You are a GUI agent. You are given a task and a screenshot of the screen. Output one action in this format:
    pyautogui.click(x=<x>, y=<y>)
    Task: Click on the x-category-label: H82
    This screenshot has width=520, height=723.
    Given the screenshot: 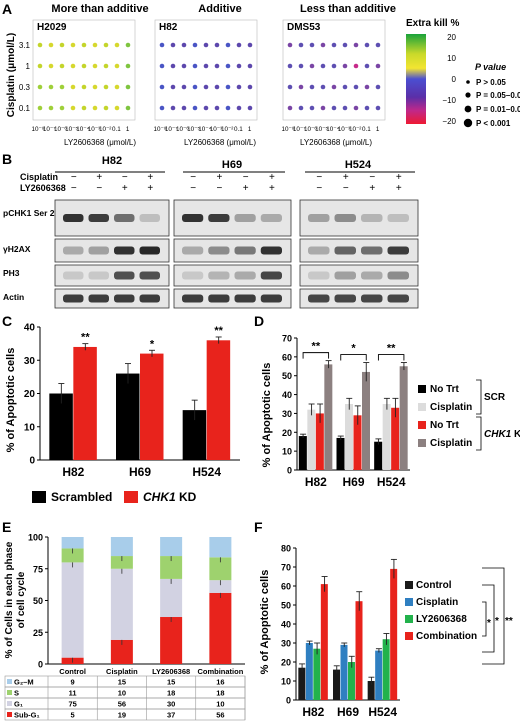 What is the action you would take?
    pyautogui.click(x=316, y=482)
    